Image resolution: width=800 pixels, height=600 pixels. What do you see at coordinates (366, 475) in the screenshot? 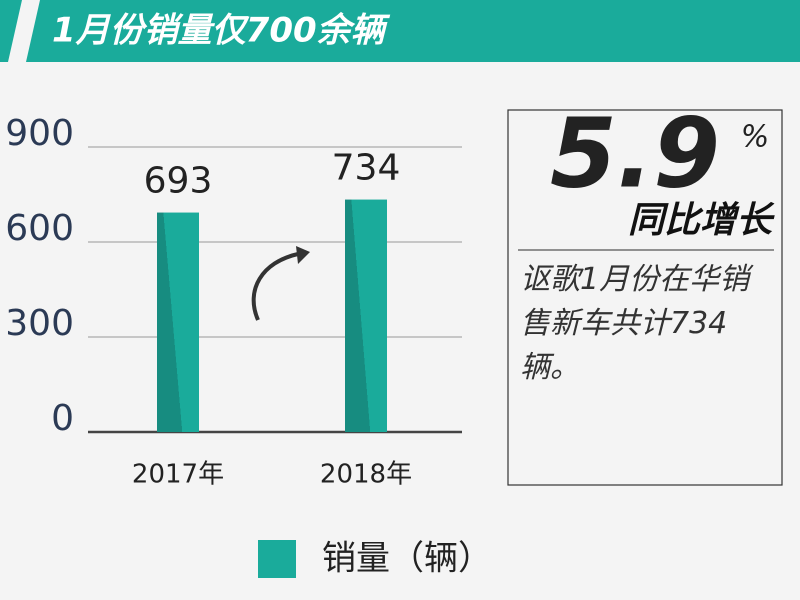
I see `x-tick-label: 2018年` at bounding box center [366, 475].